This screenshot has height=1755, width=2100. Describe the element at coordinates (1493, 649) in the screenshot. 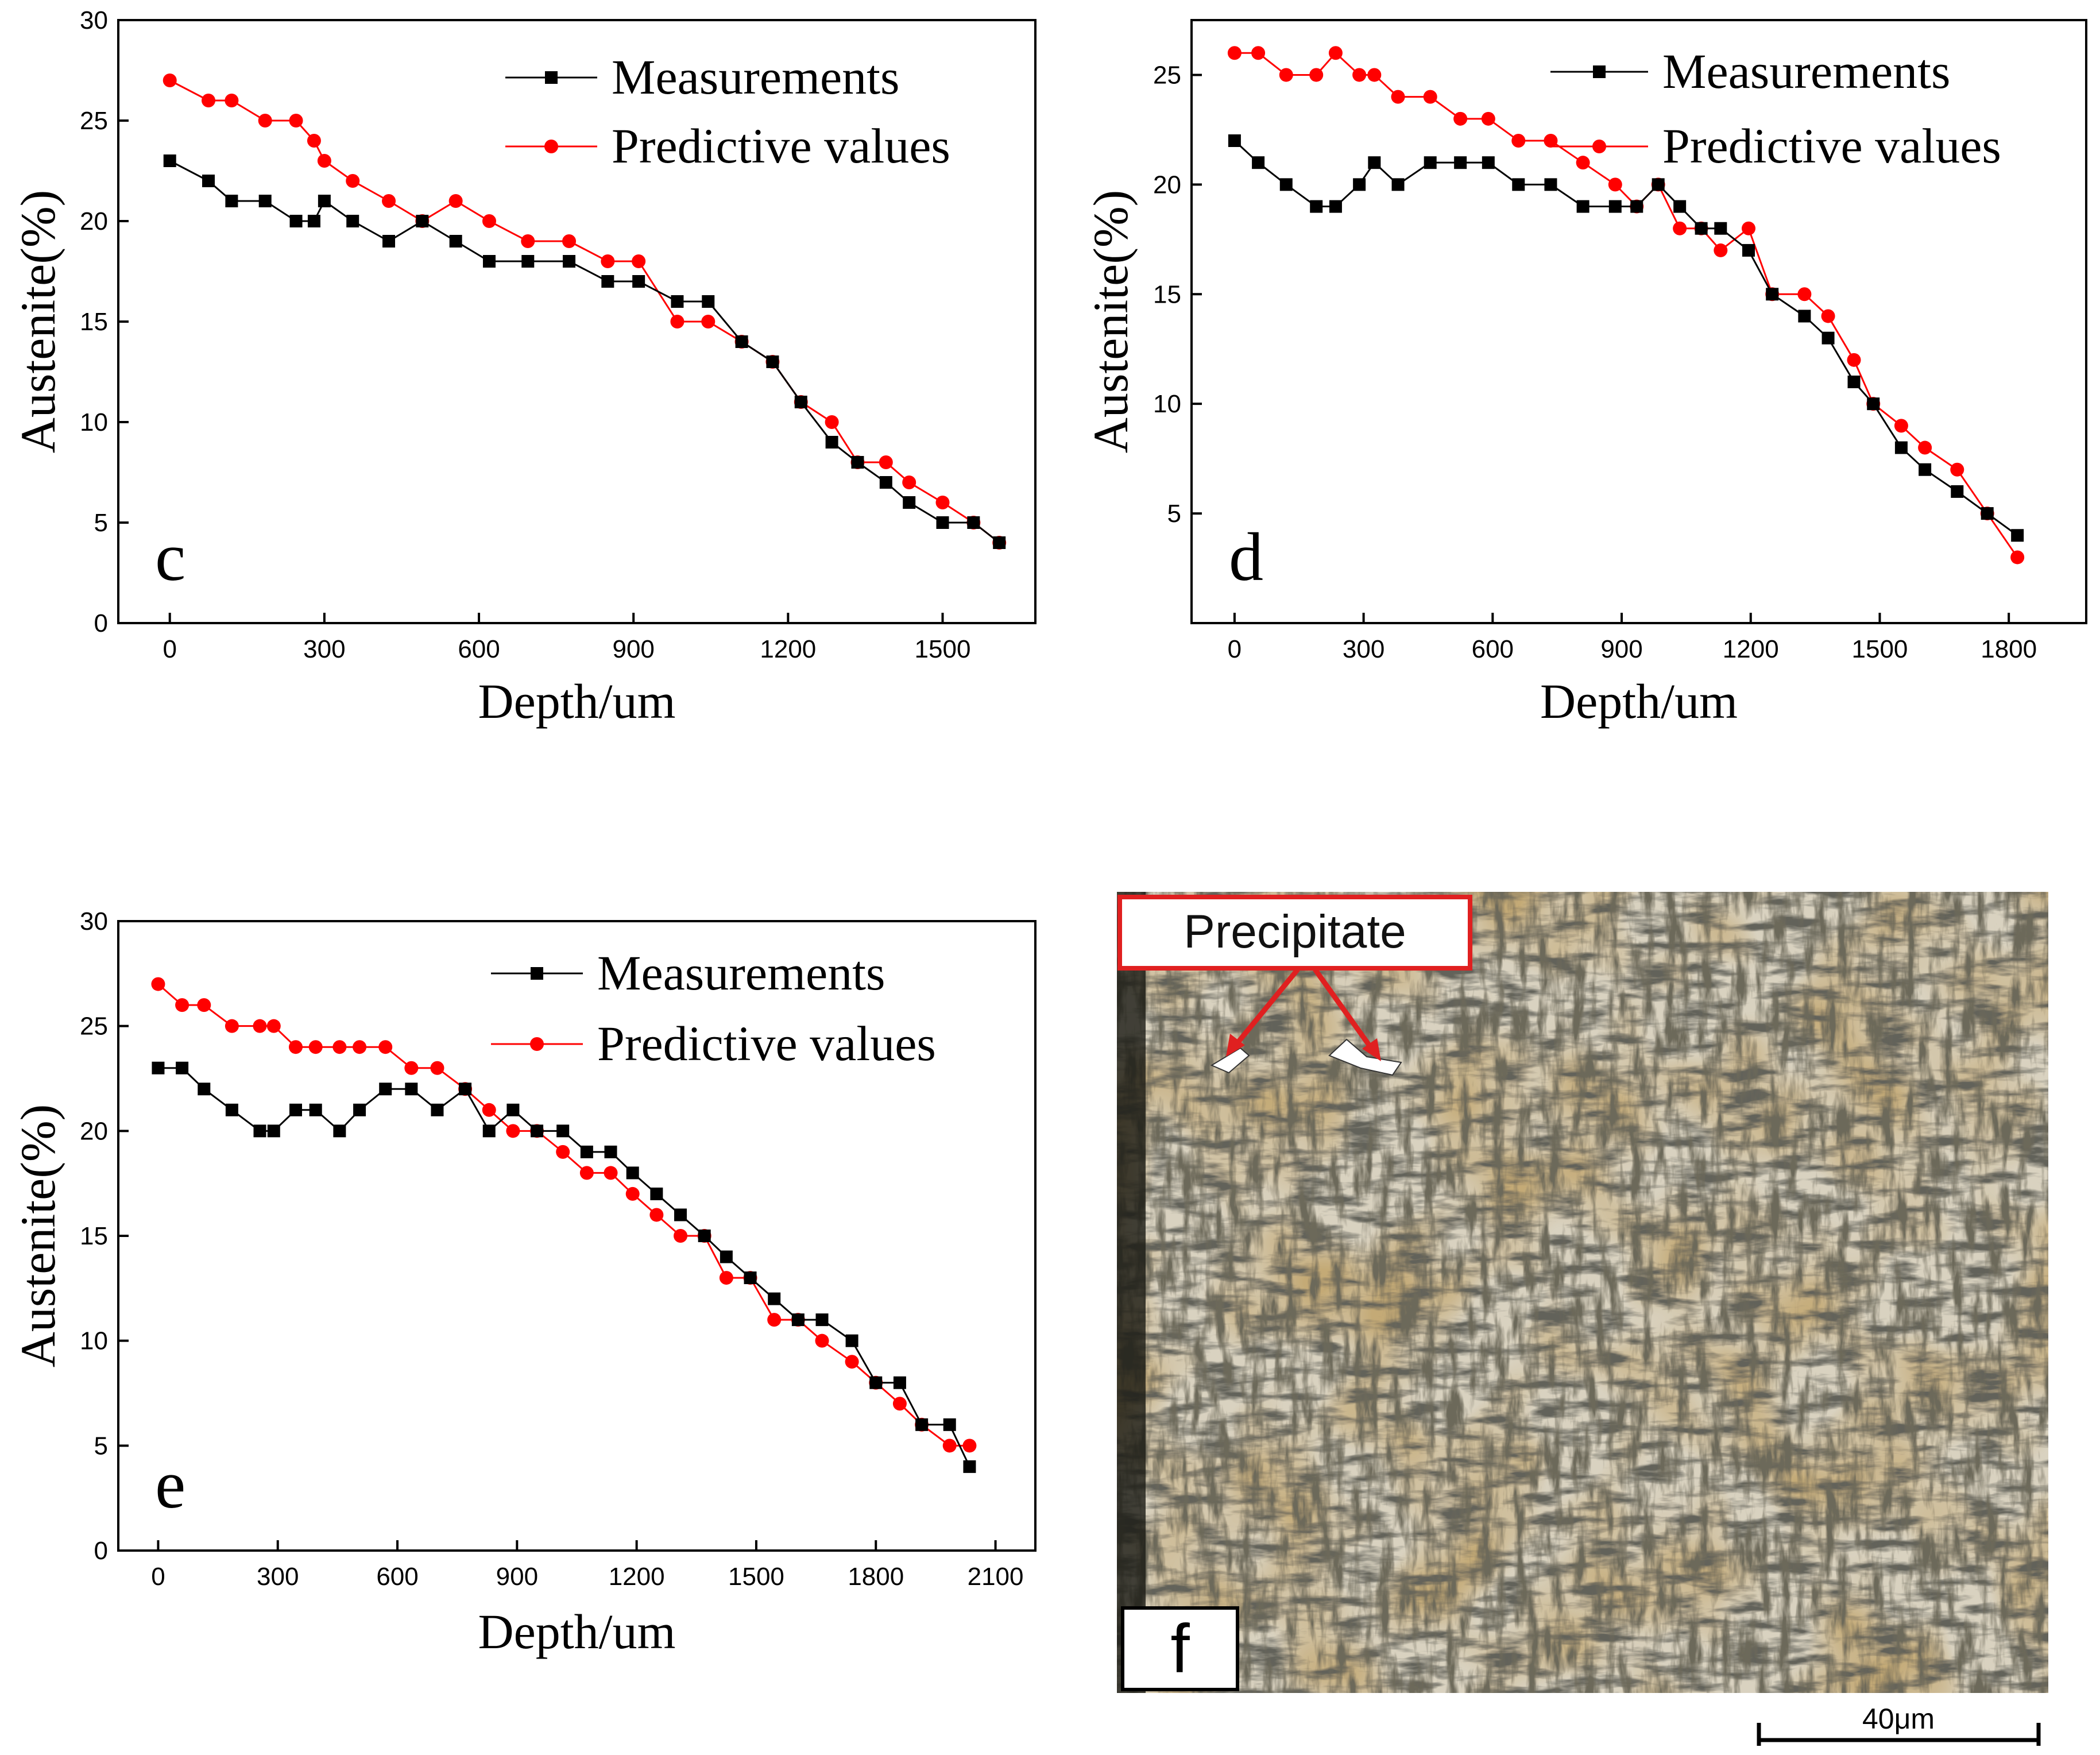

I see `x-tick-label: 600` at that location.